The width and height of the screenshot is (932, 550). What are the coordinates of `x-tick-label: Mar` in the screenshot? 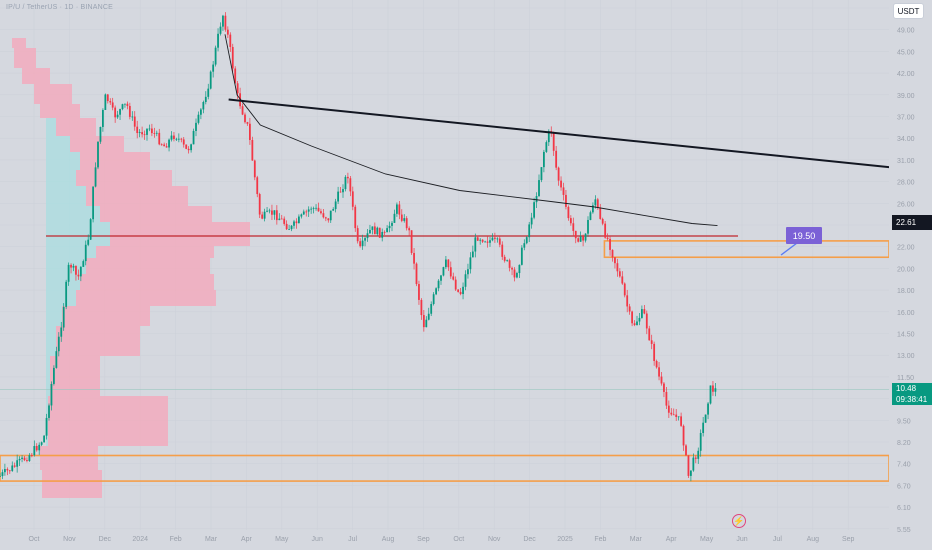 It's located at (211, 539).